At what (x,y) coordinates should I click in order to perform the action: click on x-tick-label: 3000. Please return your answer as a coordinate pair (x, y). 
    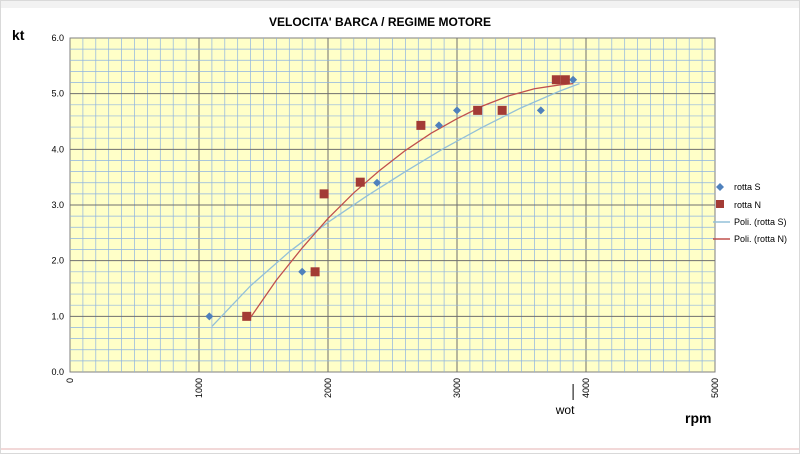
    Looking at the image, I should click on (457, 388).